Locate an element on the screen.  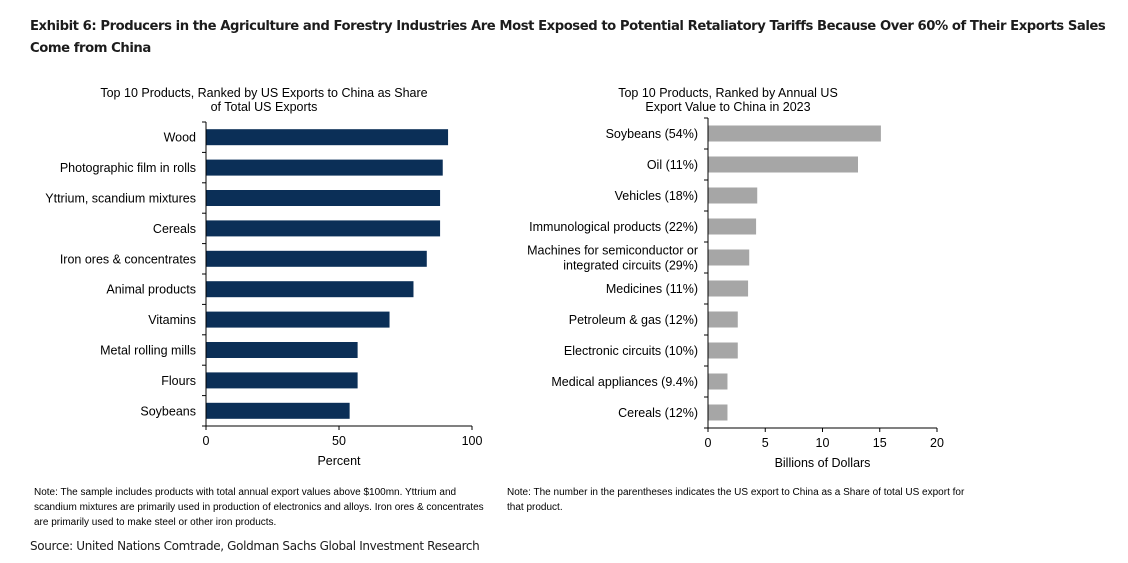
category-label: Yttrium, scandium mixtures is located at coordinates (120, 199).